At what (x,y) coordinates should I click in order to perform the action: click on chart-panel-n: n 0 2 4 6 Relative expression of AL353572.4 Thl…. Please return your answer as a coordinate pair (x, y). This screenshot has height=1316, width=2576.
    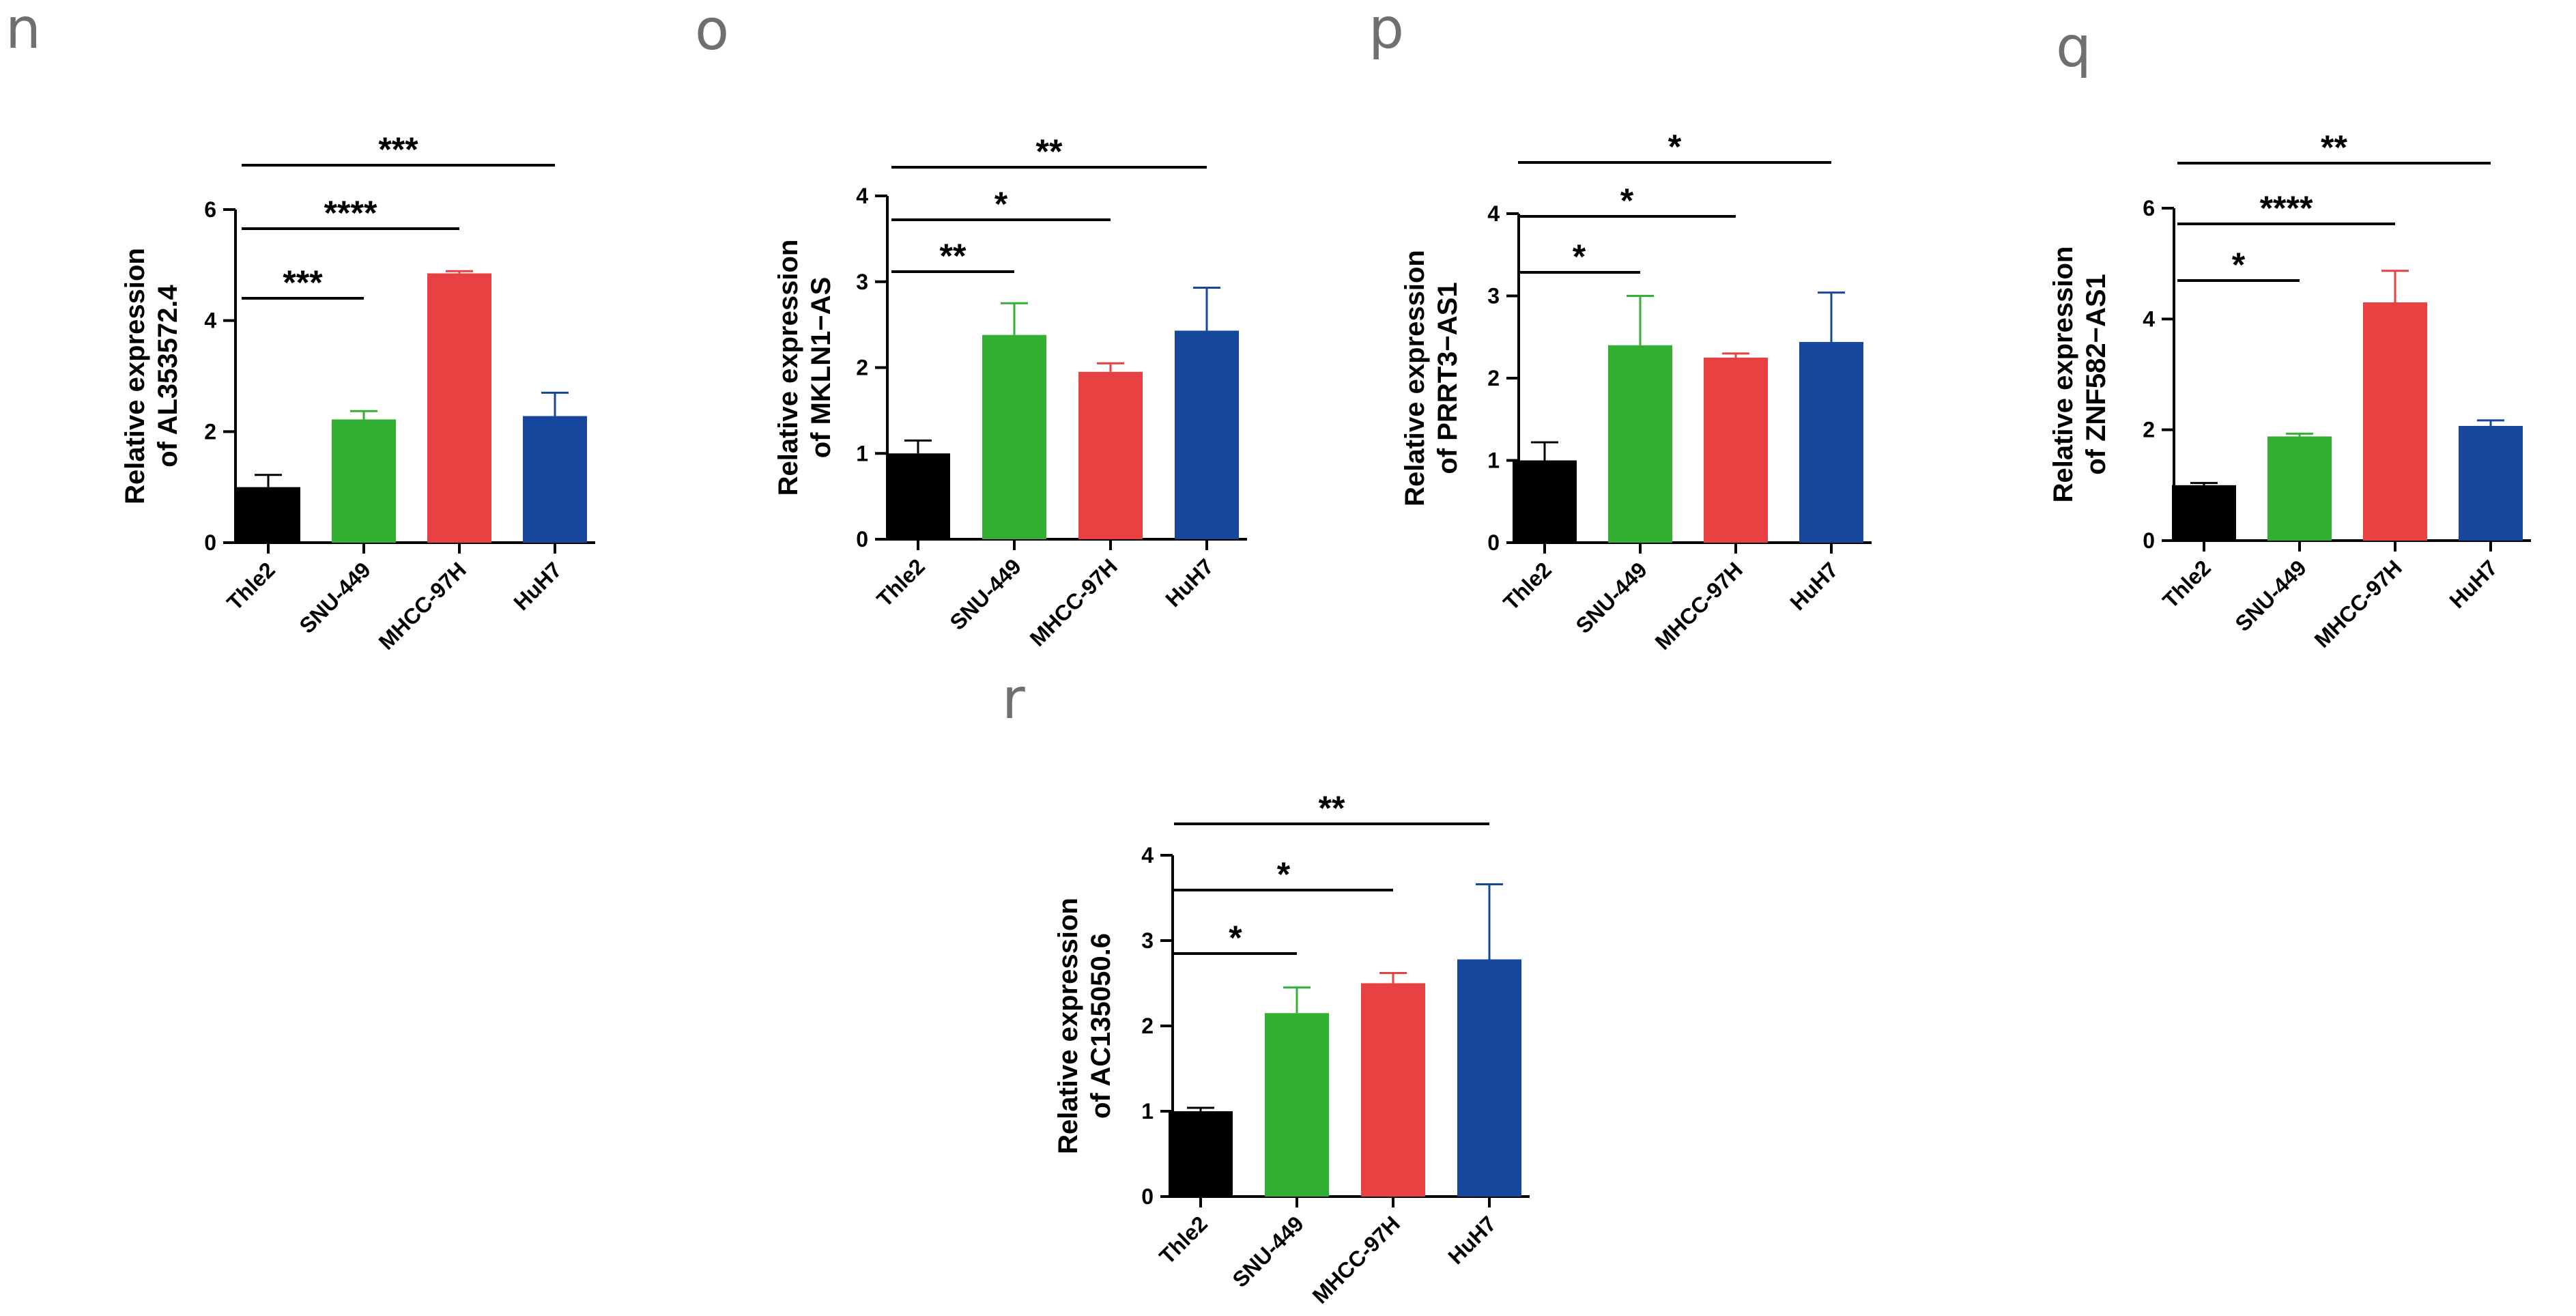
    Looking at the image, I should click on (300, 327).